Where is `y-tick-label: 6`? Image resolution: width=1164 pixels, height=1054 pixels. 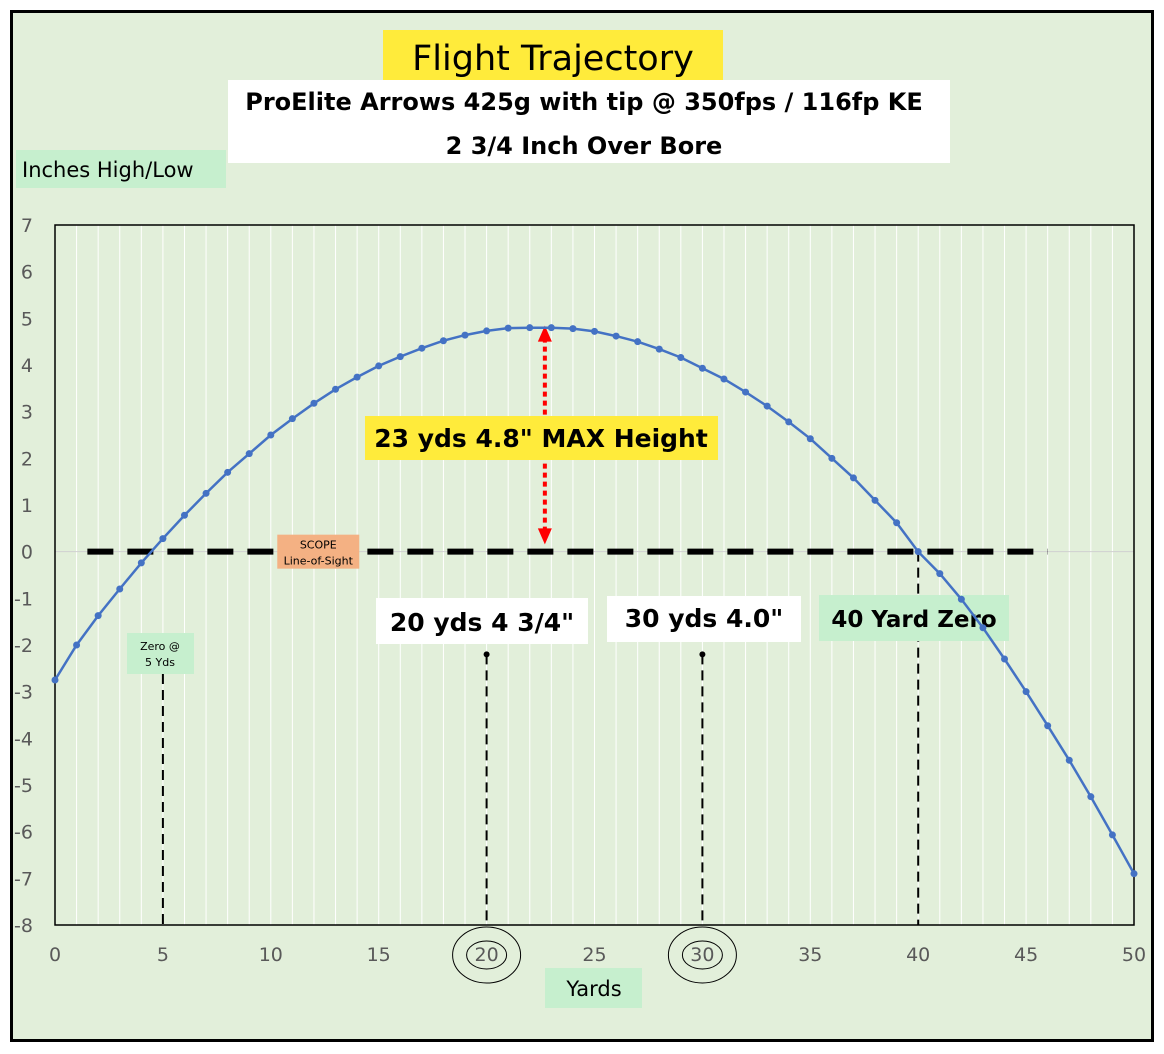 y-tick-label: 6 is located at coordinates (27, 273).